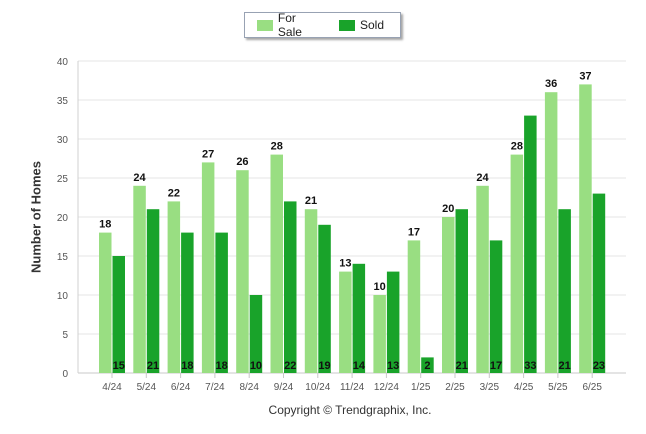  What do you see at coordinates (63, 62) in the screenshot?
I see `y-tick-label: 40` at bounding box center [63, 62].